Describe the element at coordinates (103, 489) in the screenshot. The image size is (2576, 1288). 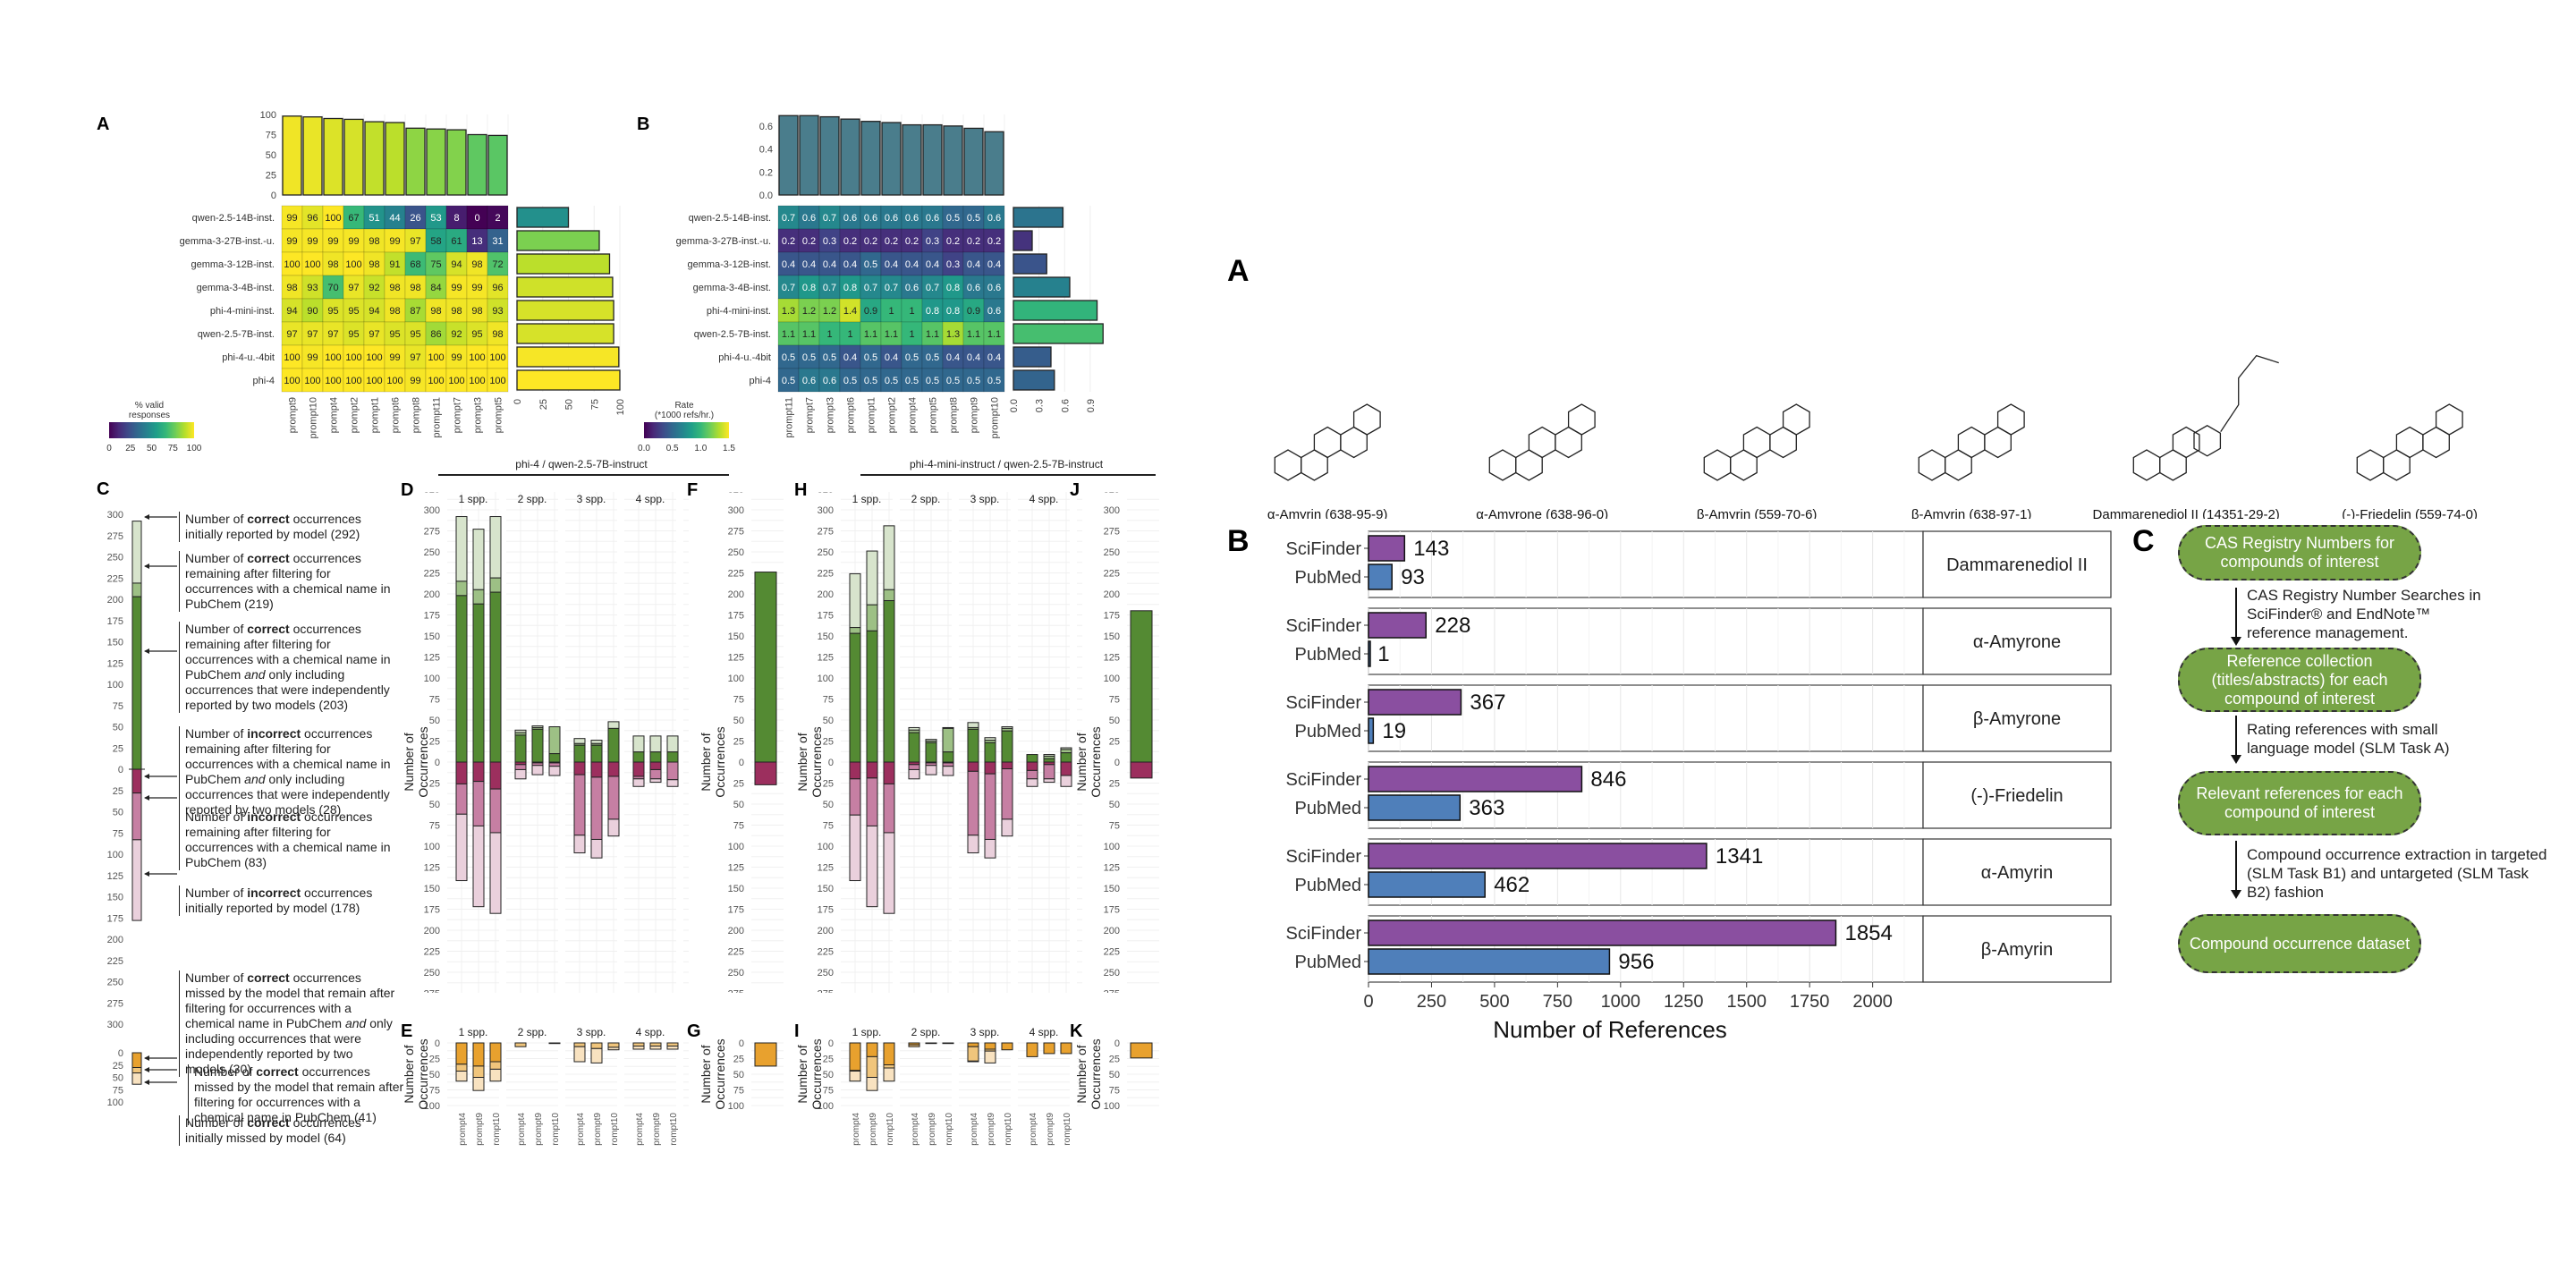
I see `panel-letter-C: C` at that location.